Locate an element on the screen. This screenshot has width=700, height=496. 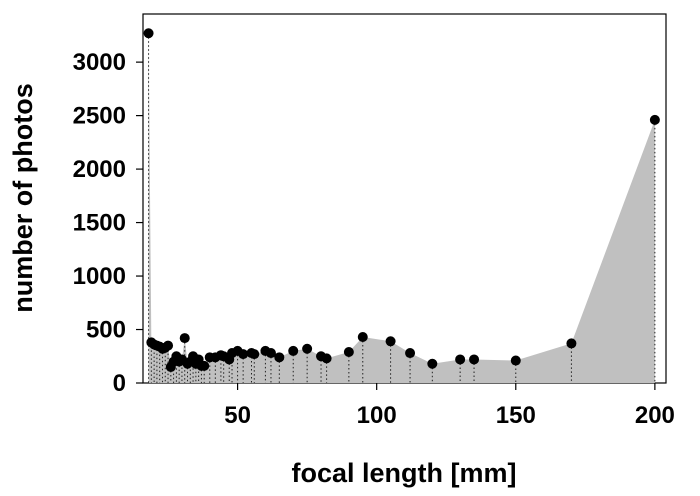
y-tick-label: 2000 is located at coordinates (99, 169).